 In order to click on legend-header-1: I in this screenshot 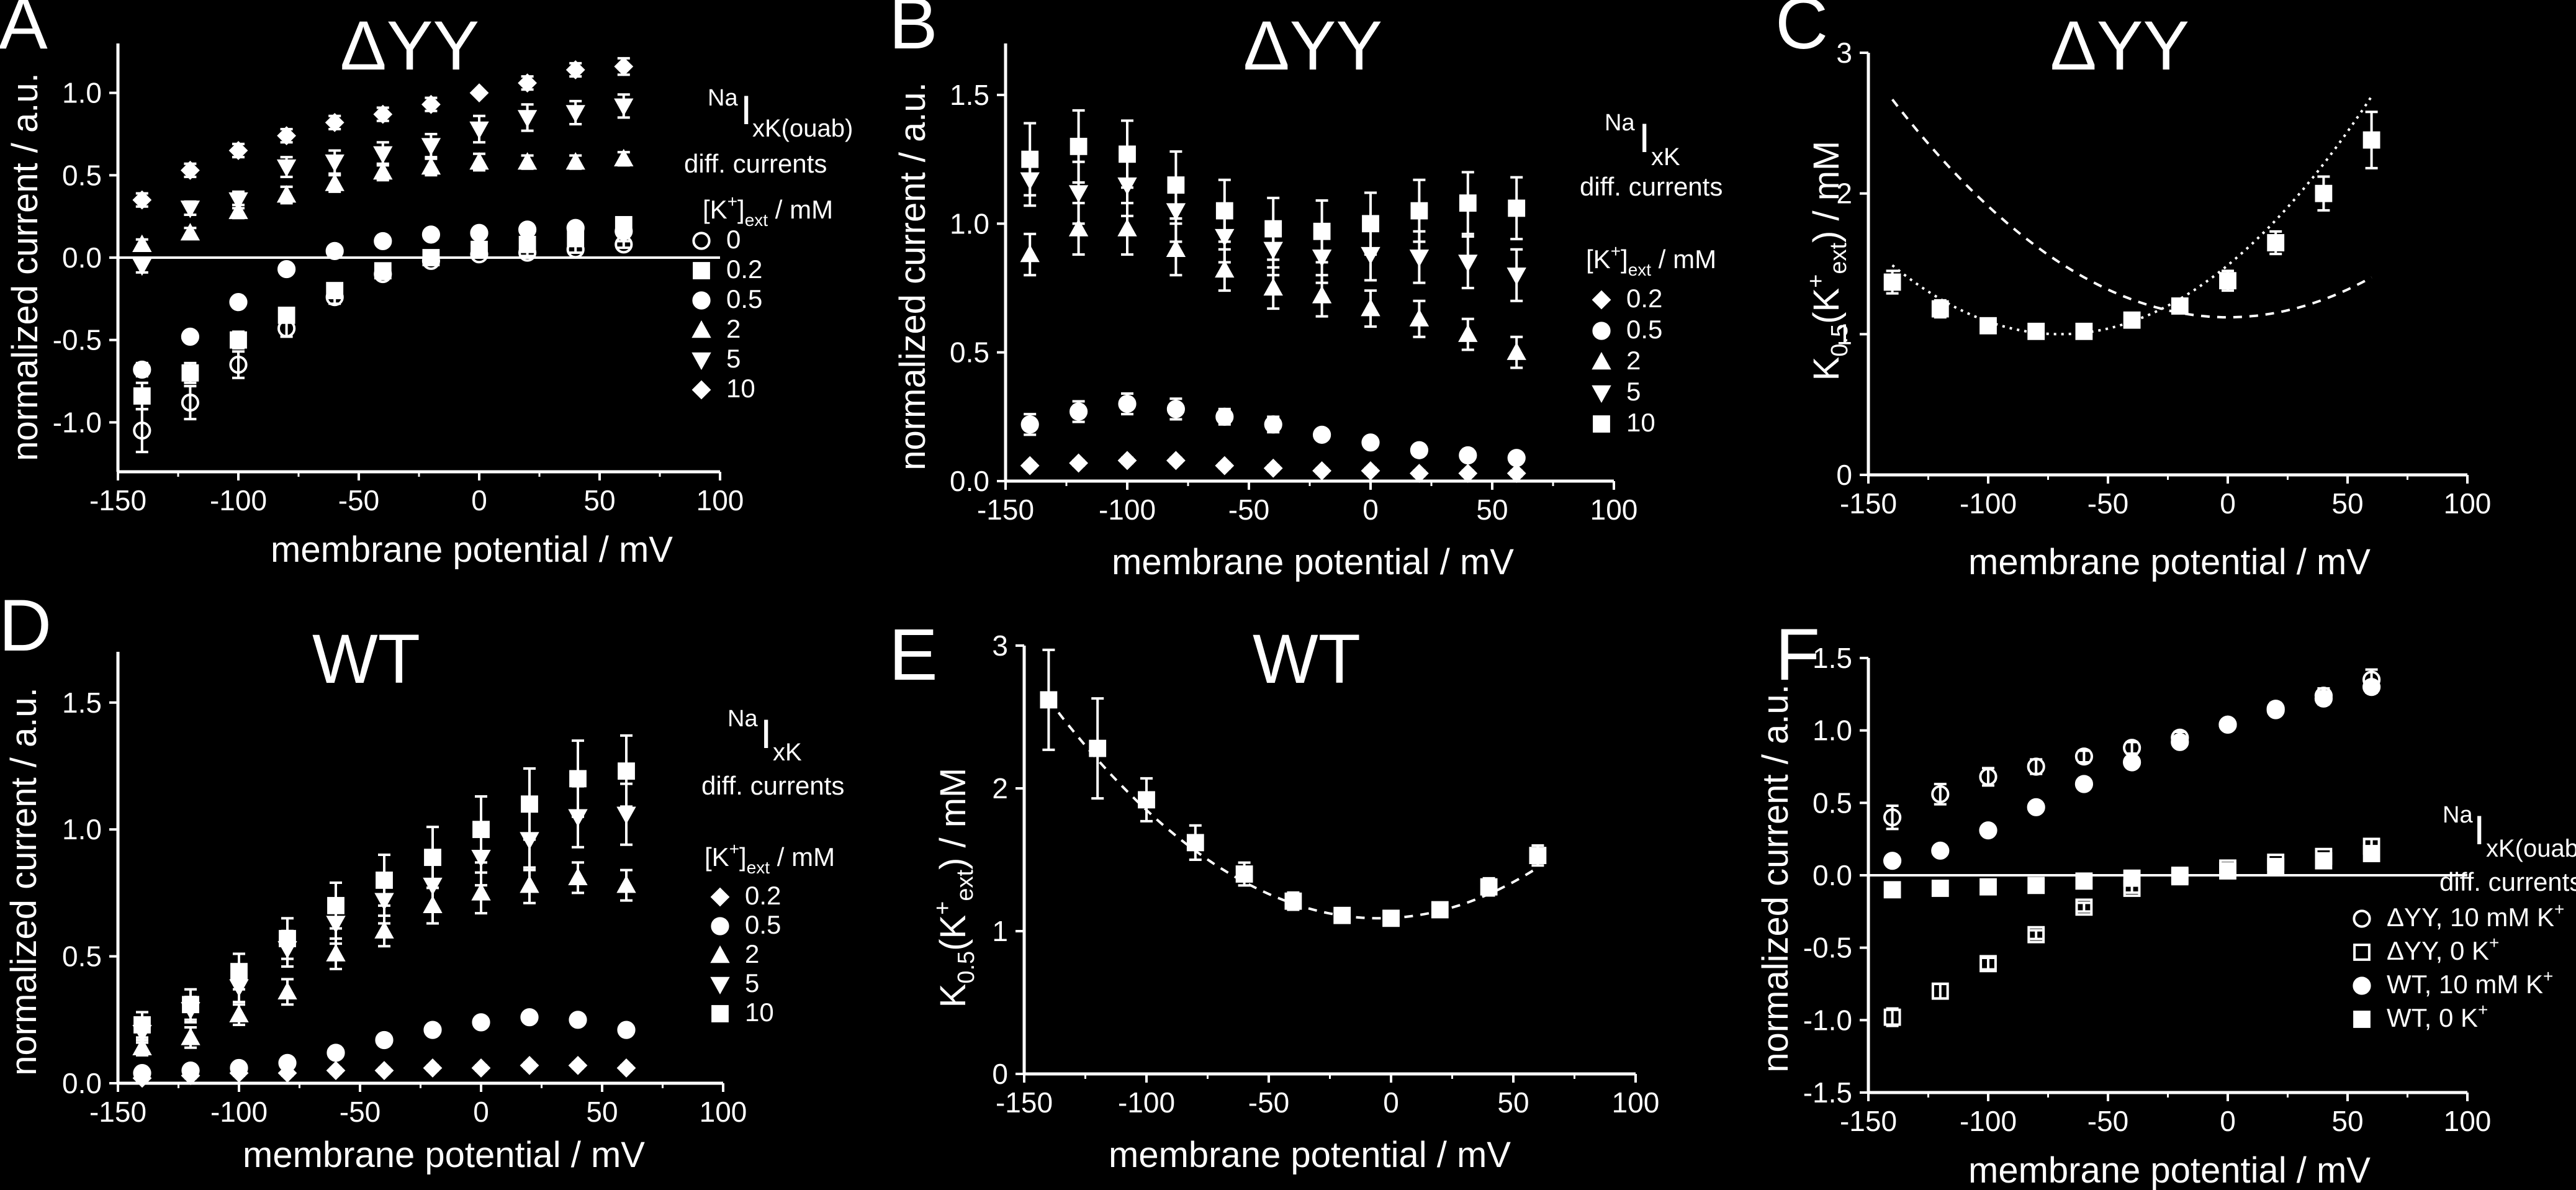, I will do `click(766, 734)`.